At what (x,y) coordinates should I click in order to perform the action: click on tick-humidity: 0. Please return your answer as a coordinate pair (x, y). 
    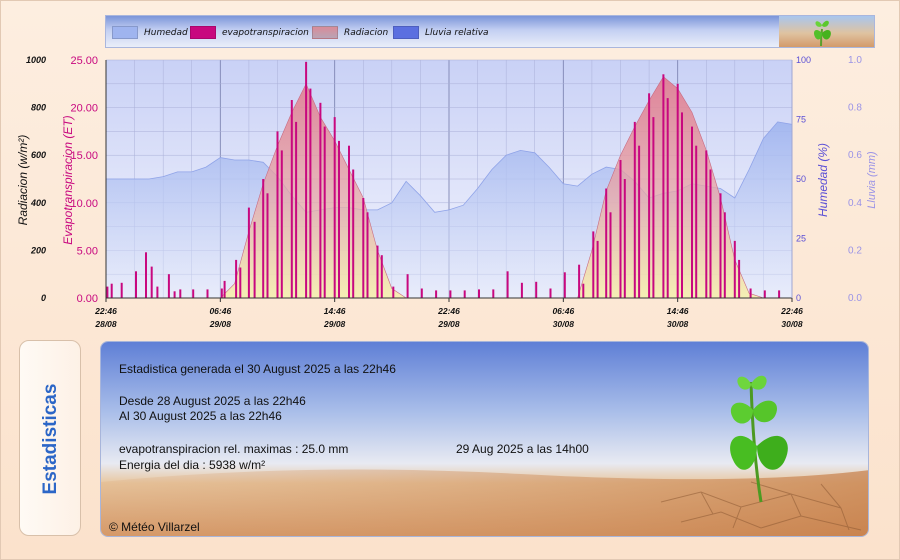
    Looking at the image, I should click on (798, 298).